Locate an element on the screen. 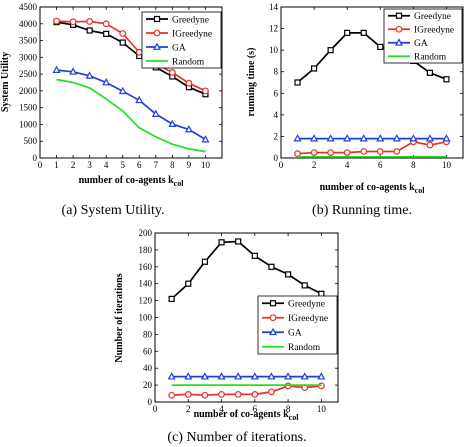  y-tick-label: 4 is located at coordinates (276, 115).